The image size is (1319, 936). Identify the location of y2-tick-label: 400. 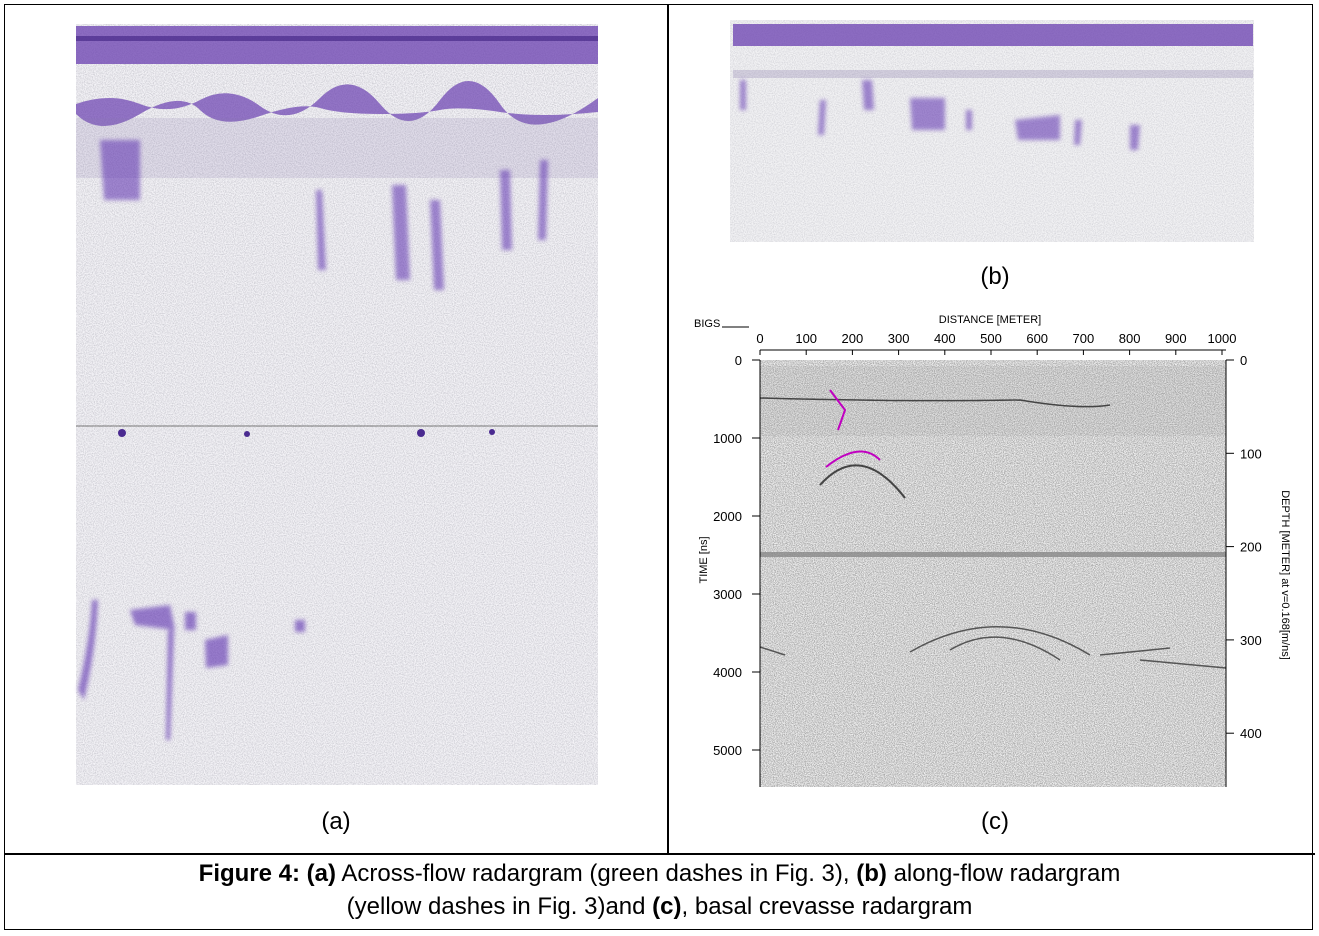
(1251, 733).